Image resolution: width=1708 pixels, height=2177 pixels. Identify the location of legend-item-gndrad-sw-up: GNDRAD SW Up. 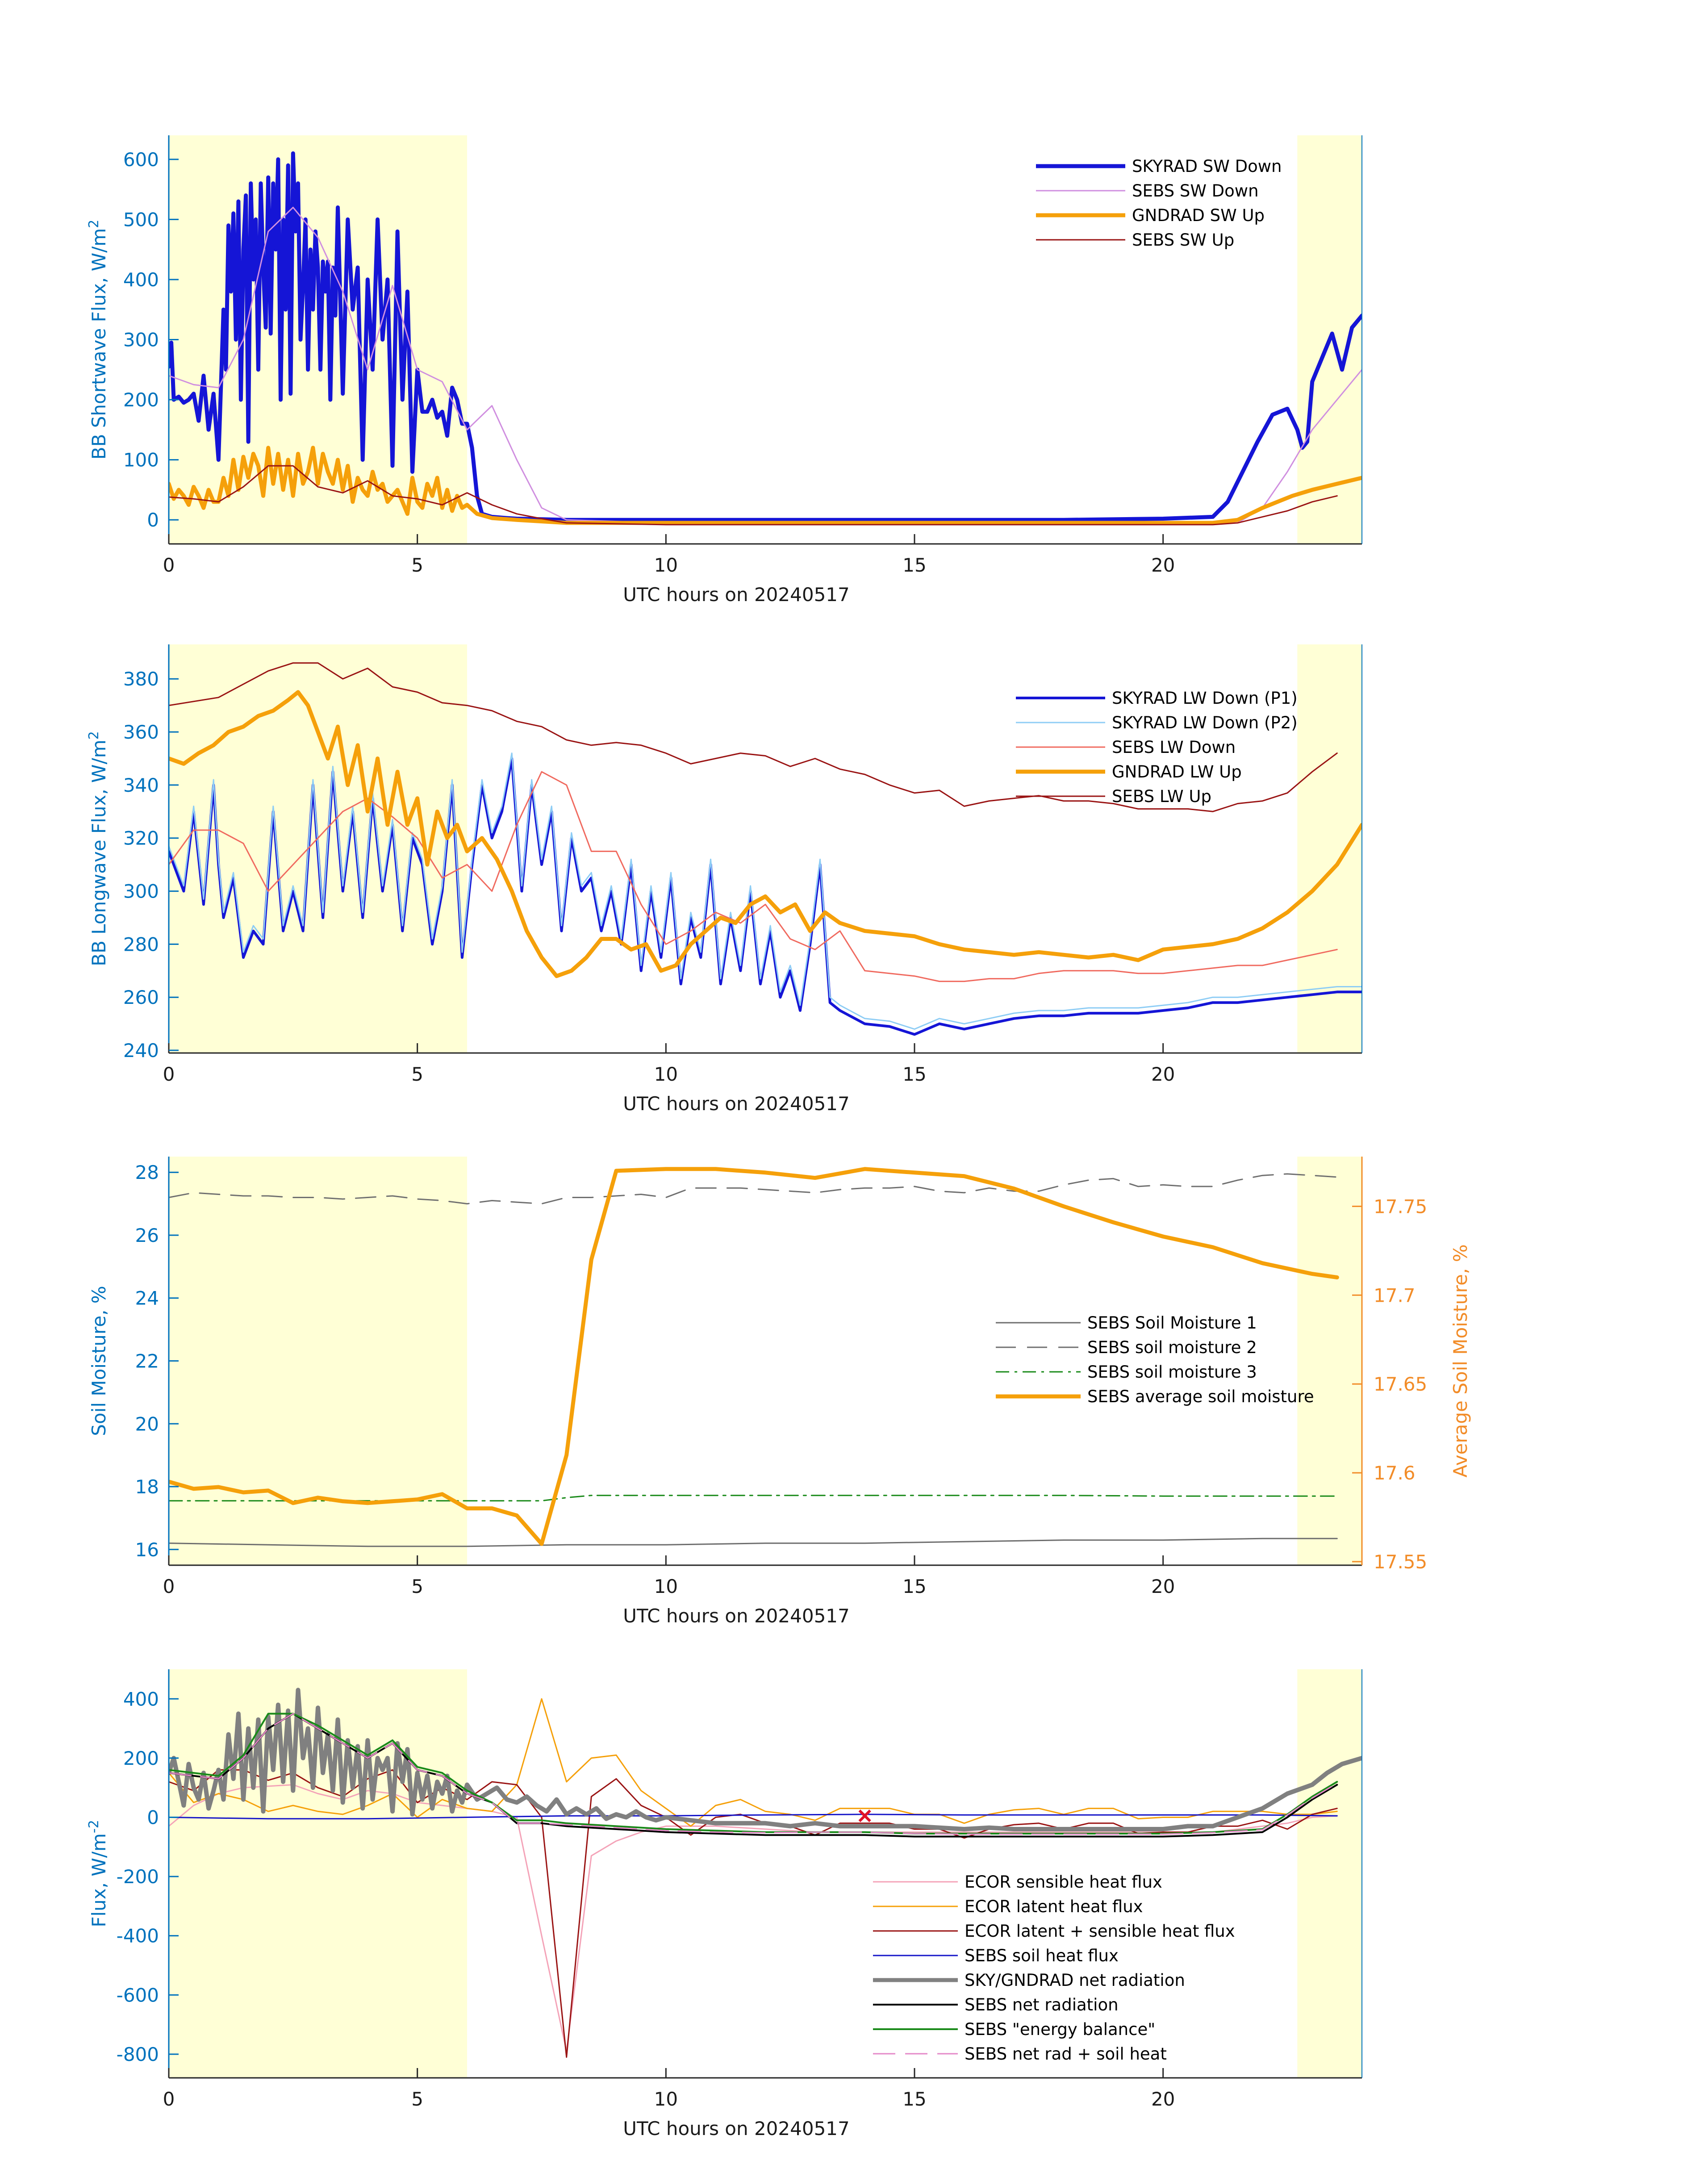
(1150, 215).